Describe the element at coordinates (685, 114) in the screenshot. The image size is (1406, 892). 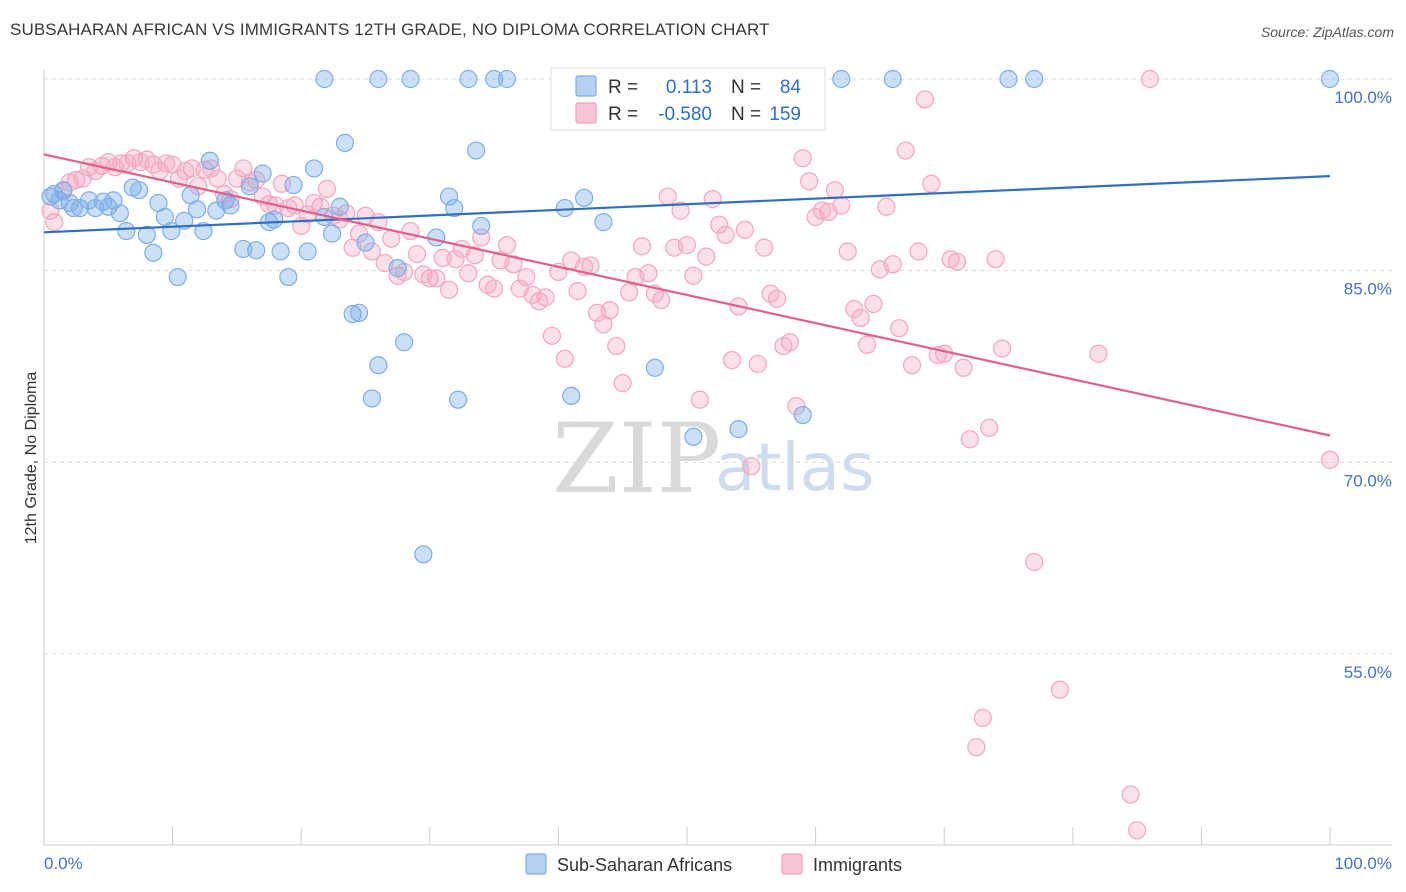
I see `legend-r-value-2: -0.580` at that location.